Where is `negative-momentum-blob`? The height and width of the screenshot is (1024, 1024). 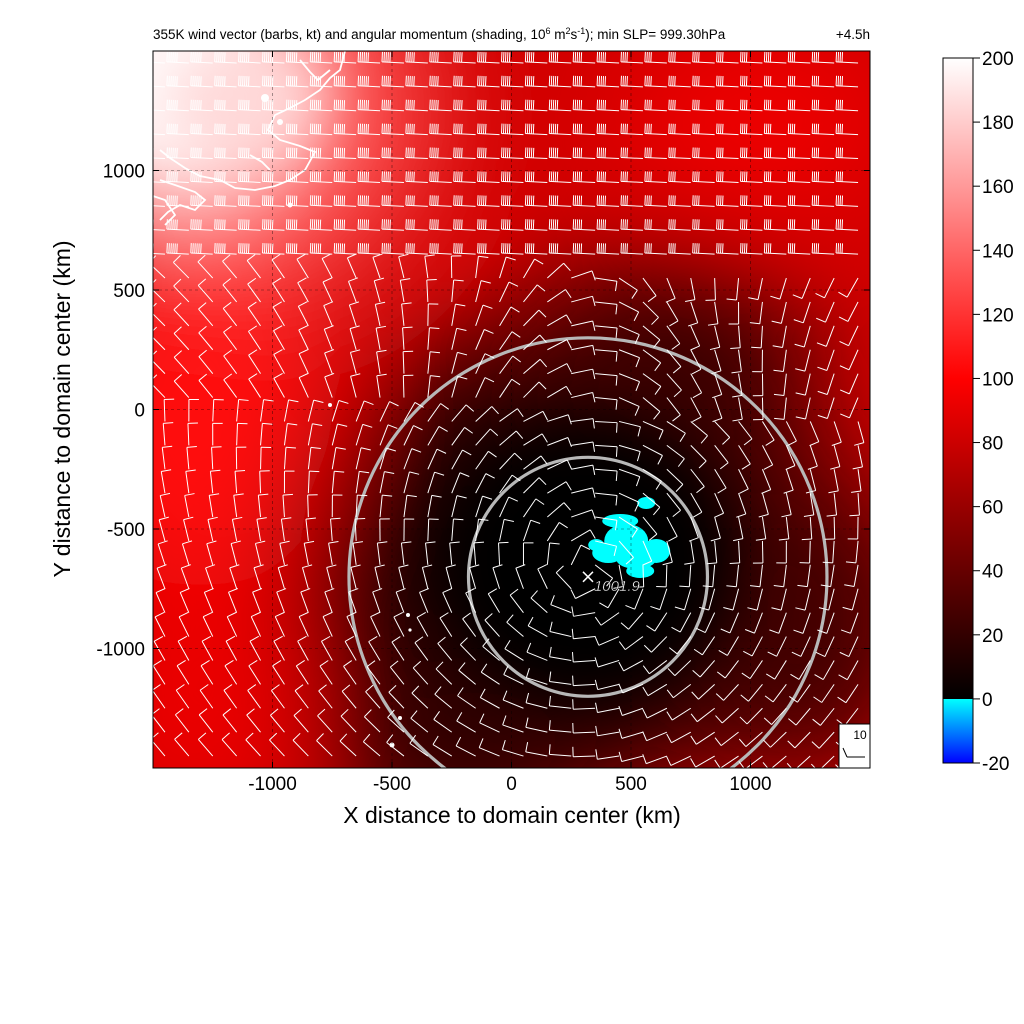 negative-momentum-blob is located at coordinates (646, 502).